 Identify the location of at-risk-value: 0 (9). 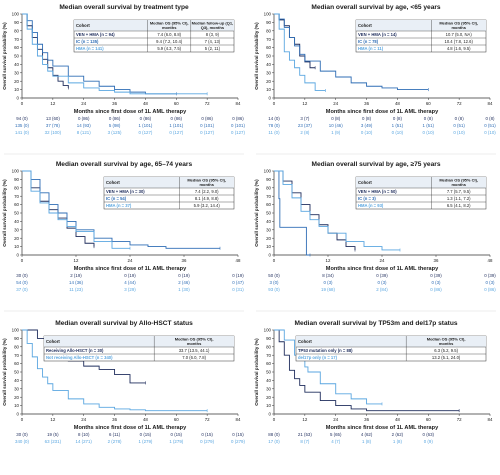
(429, 441).